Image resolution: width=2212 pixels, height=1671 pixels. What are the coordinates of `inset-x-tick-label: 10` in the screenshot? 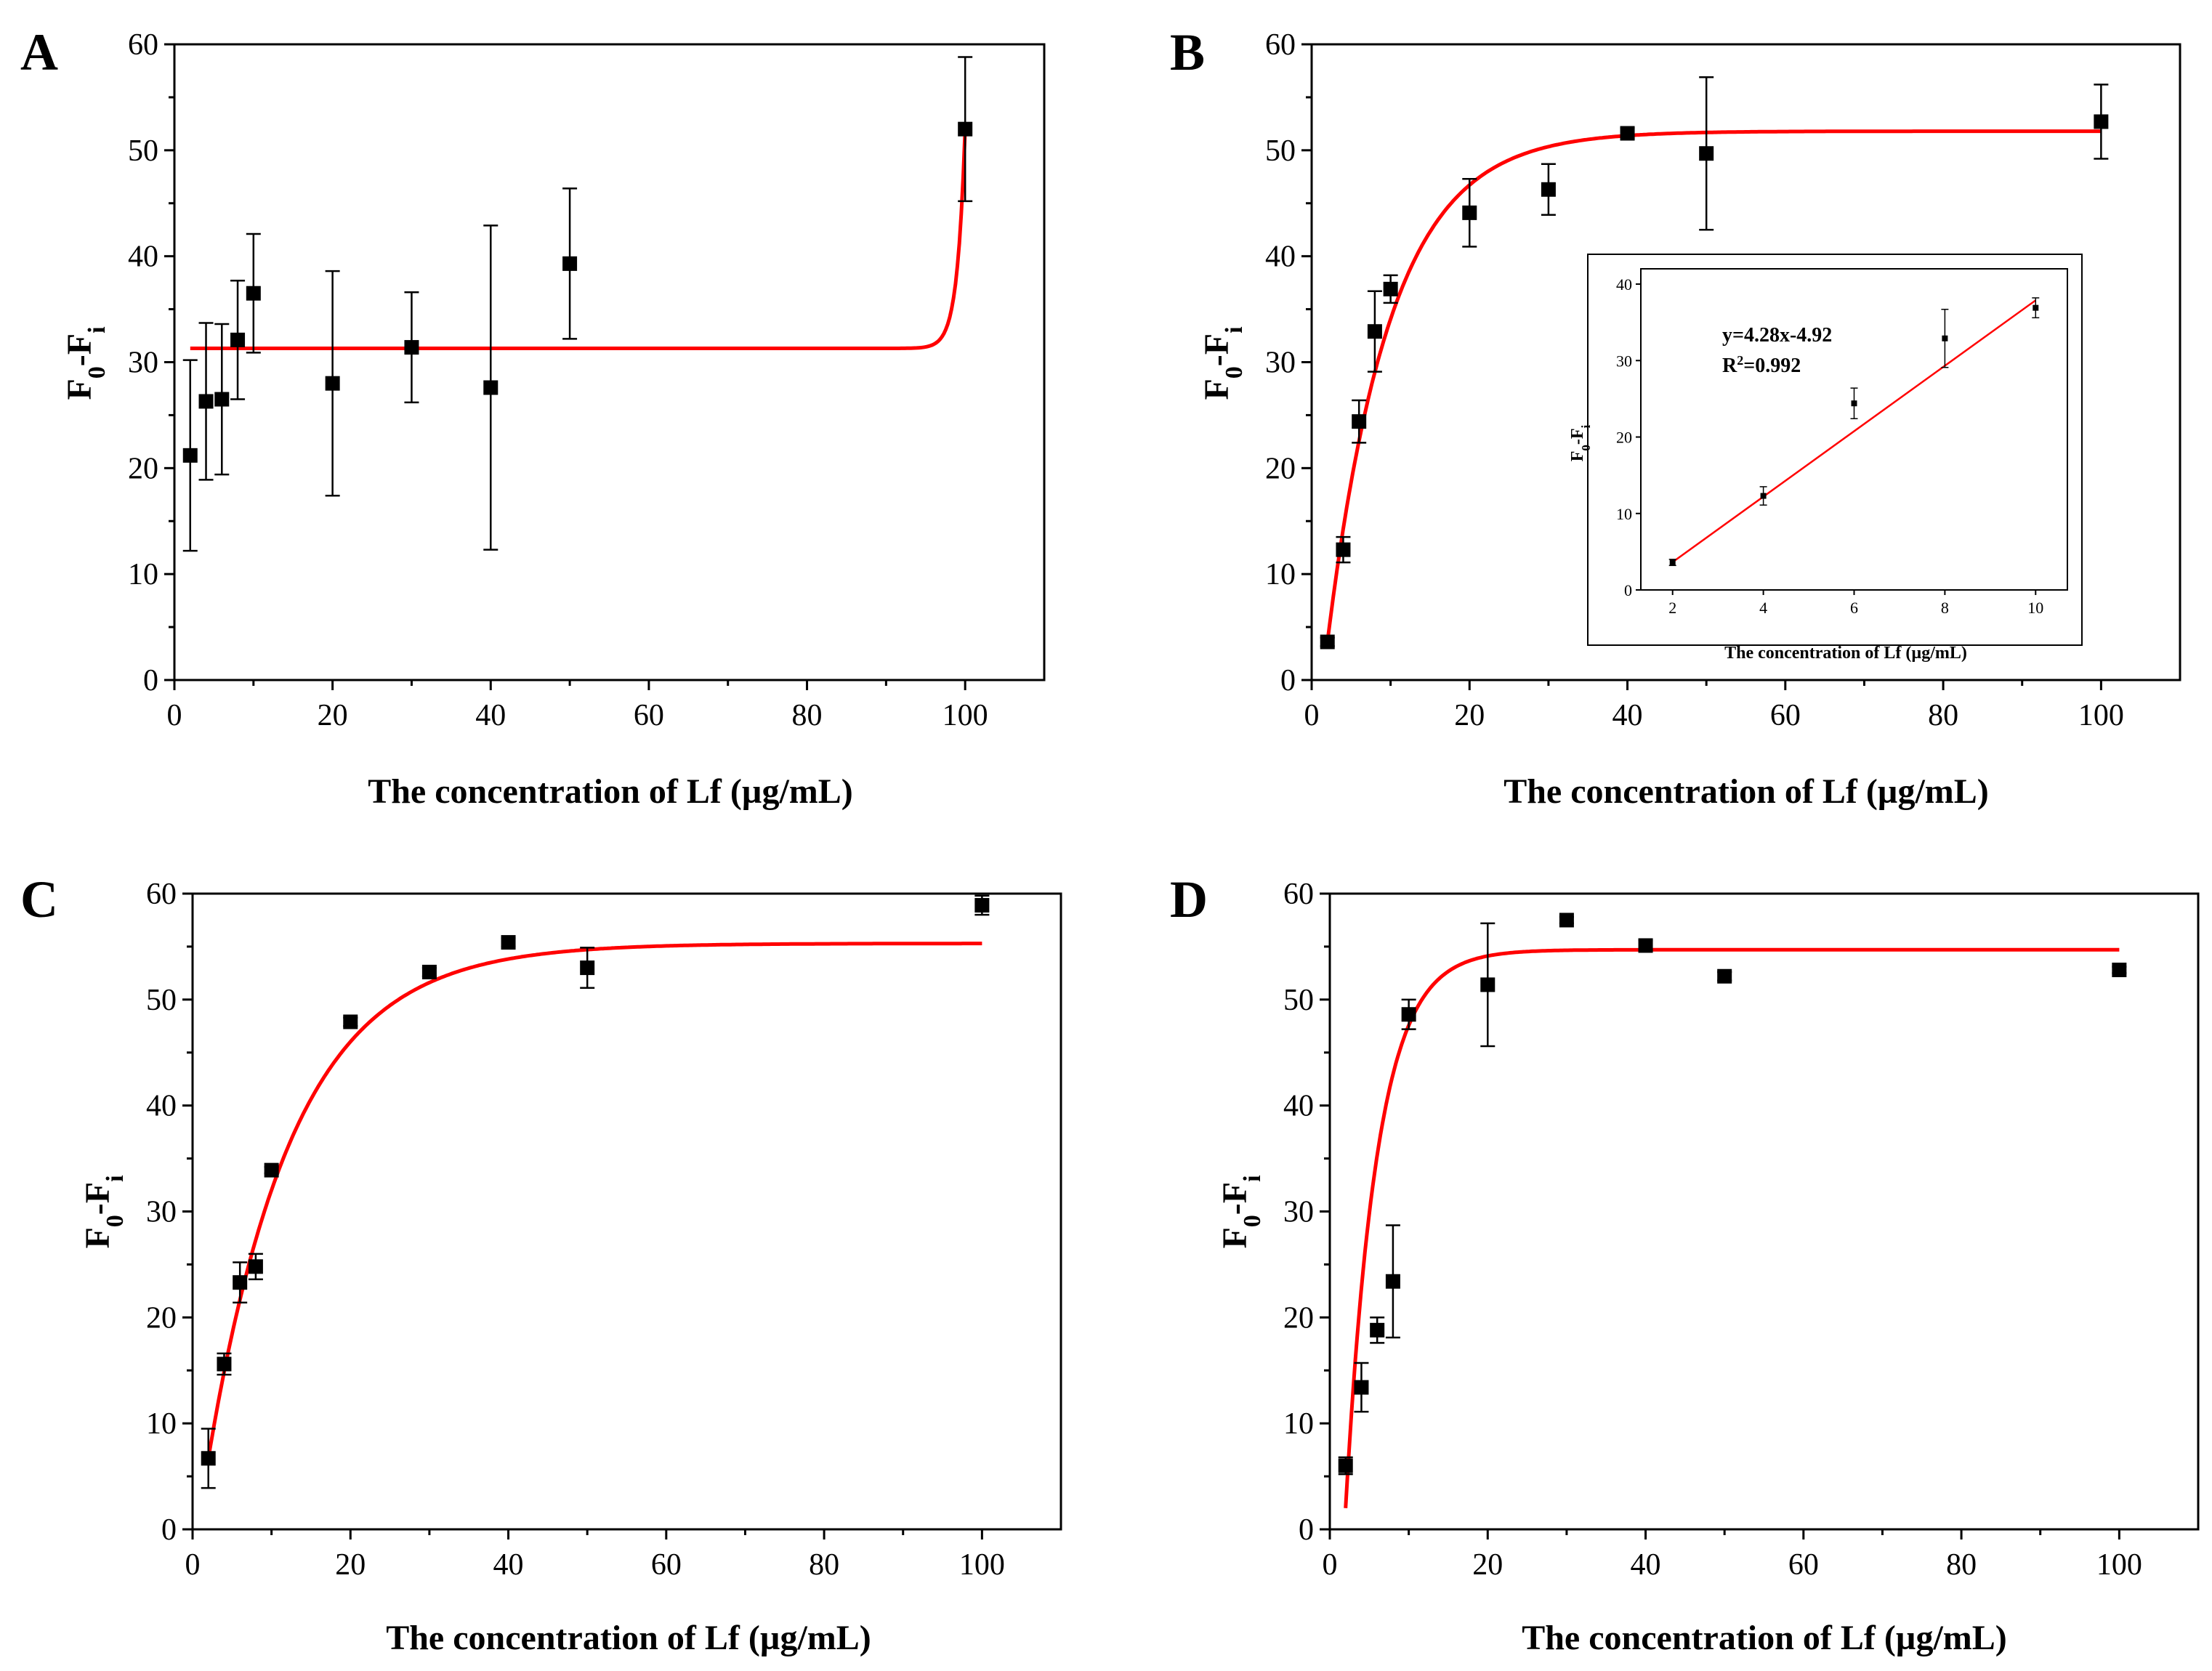 It's located at (2035, 608).